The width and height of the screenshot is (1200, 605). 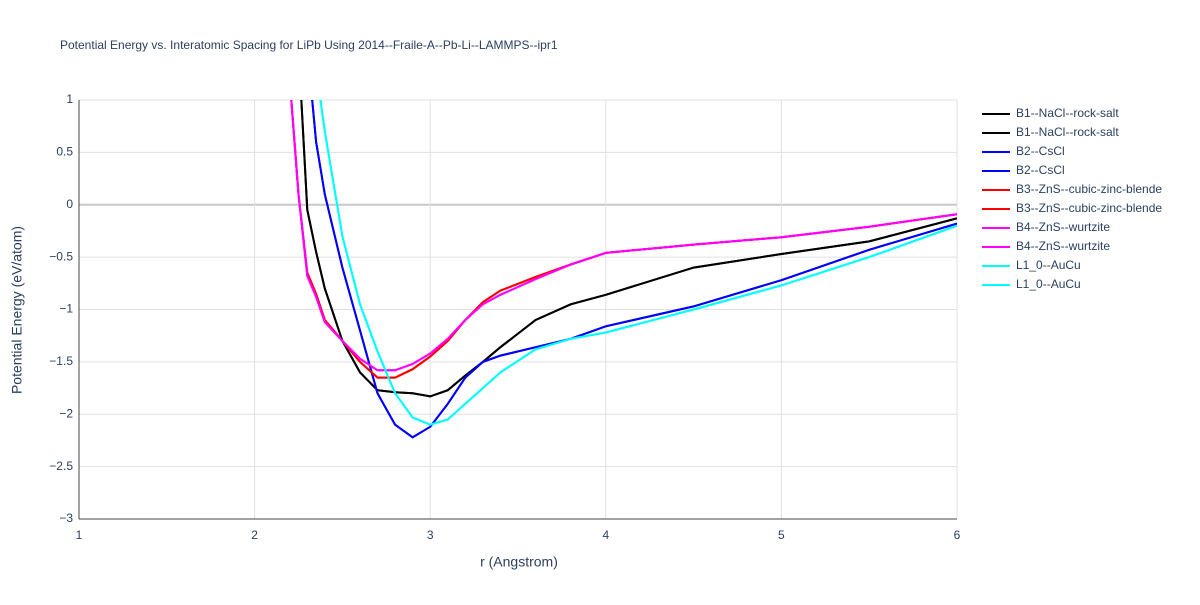 I want to click on x-tick-label: 6, so click(x=957, y=535).